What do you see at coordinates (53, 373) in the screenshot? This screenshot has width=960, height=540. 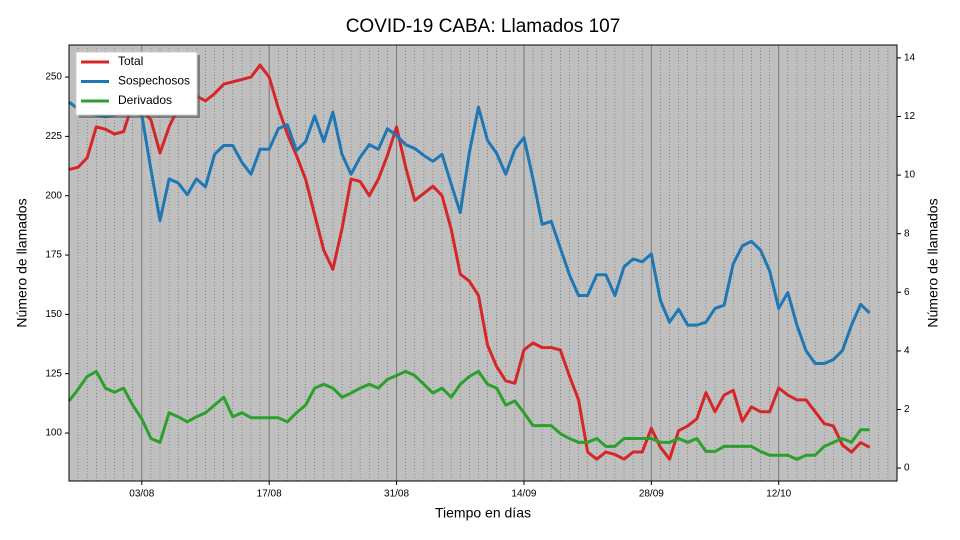 I see `y-tick-label: 125` at bounding box center [53, 373].